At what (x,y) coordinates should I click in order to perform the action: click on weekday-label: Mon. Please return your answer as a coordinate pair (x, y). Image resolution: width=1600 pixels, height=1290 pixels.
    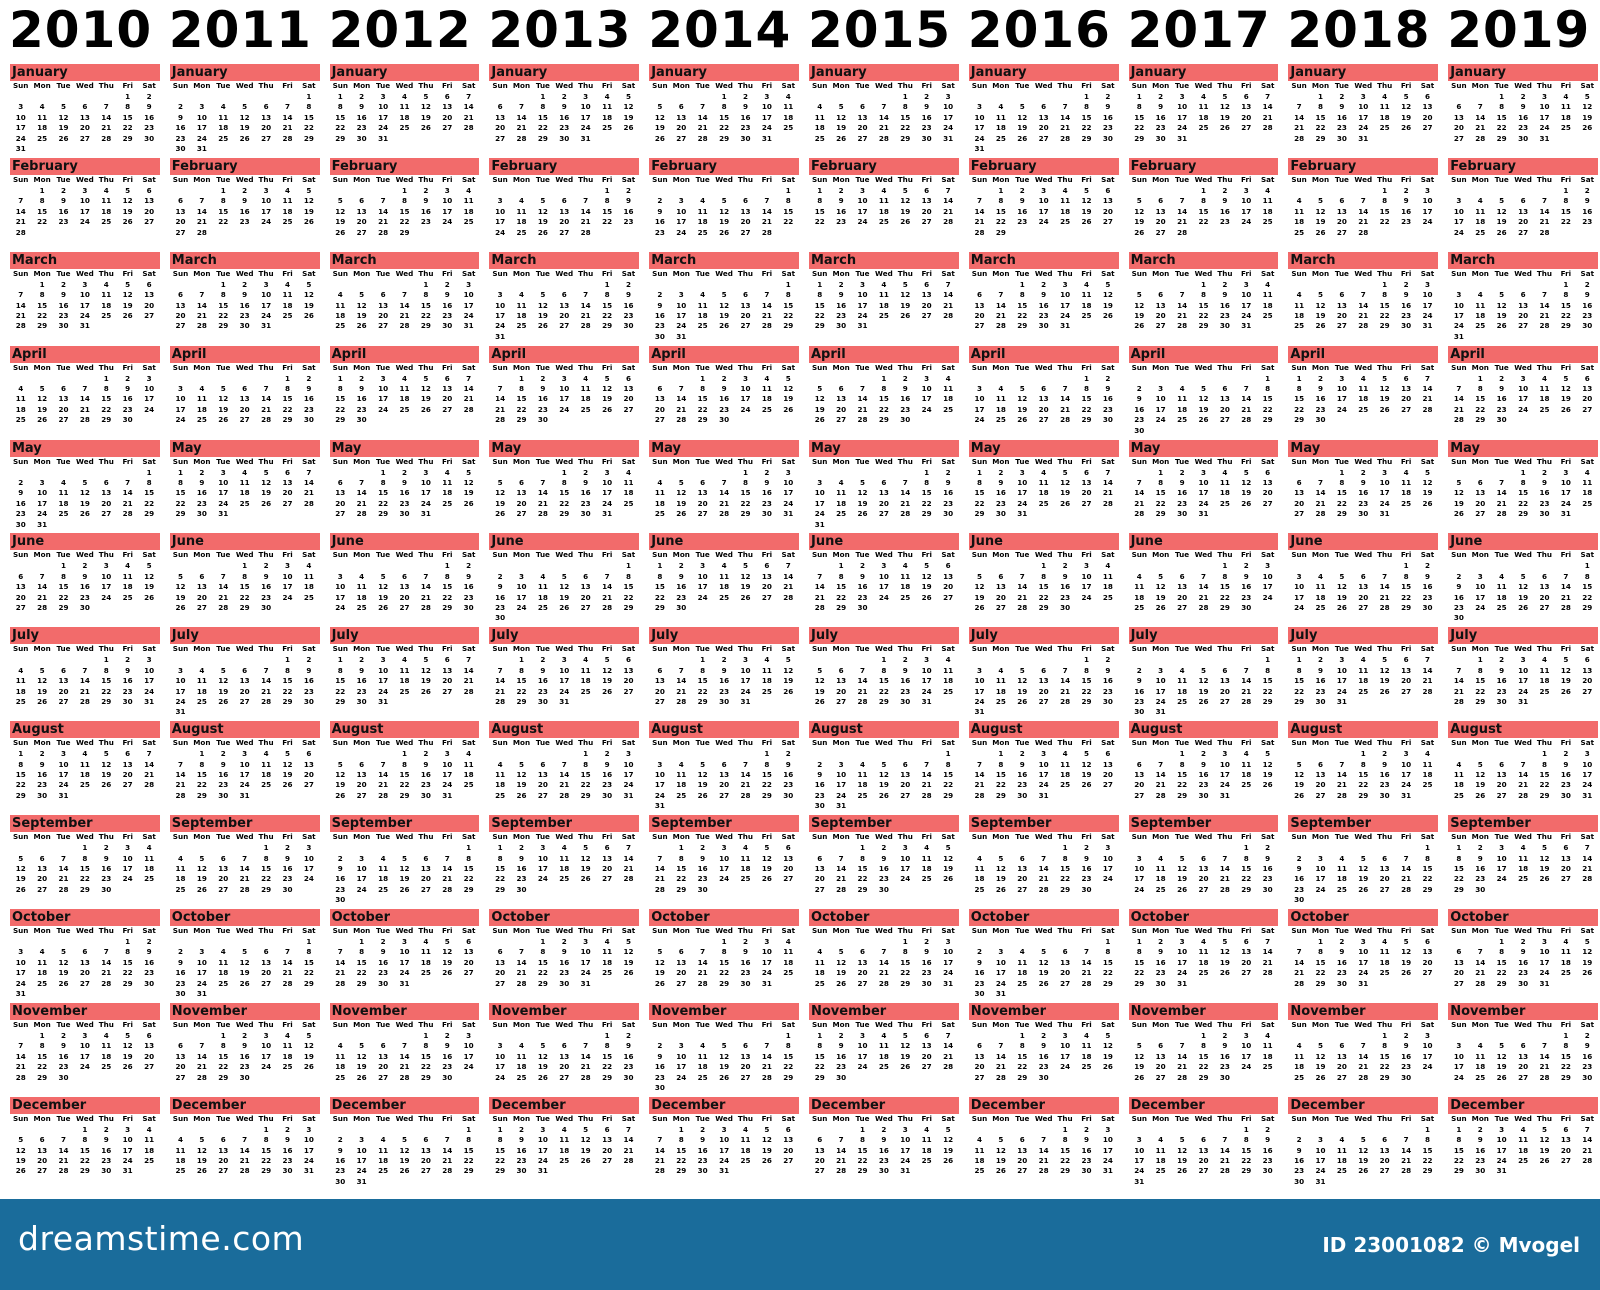
    Looking at the image, I should click on (521, 273).